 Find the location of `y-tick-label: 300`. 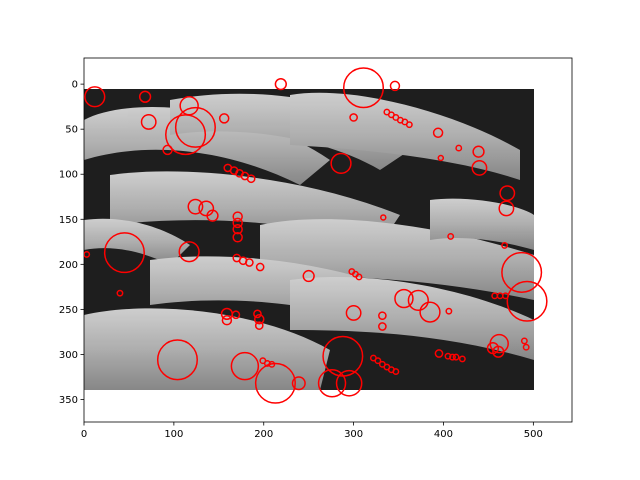

y-tick-label: 300 is located at coordinates (68, 355).